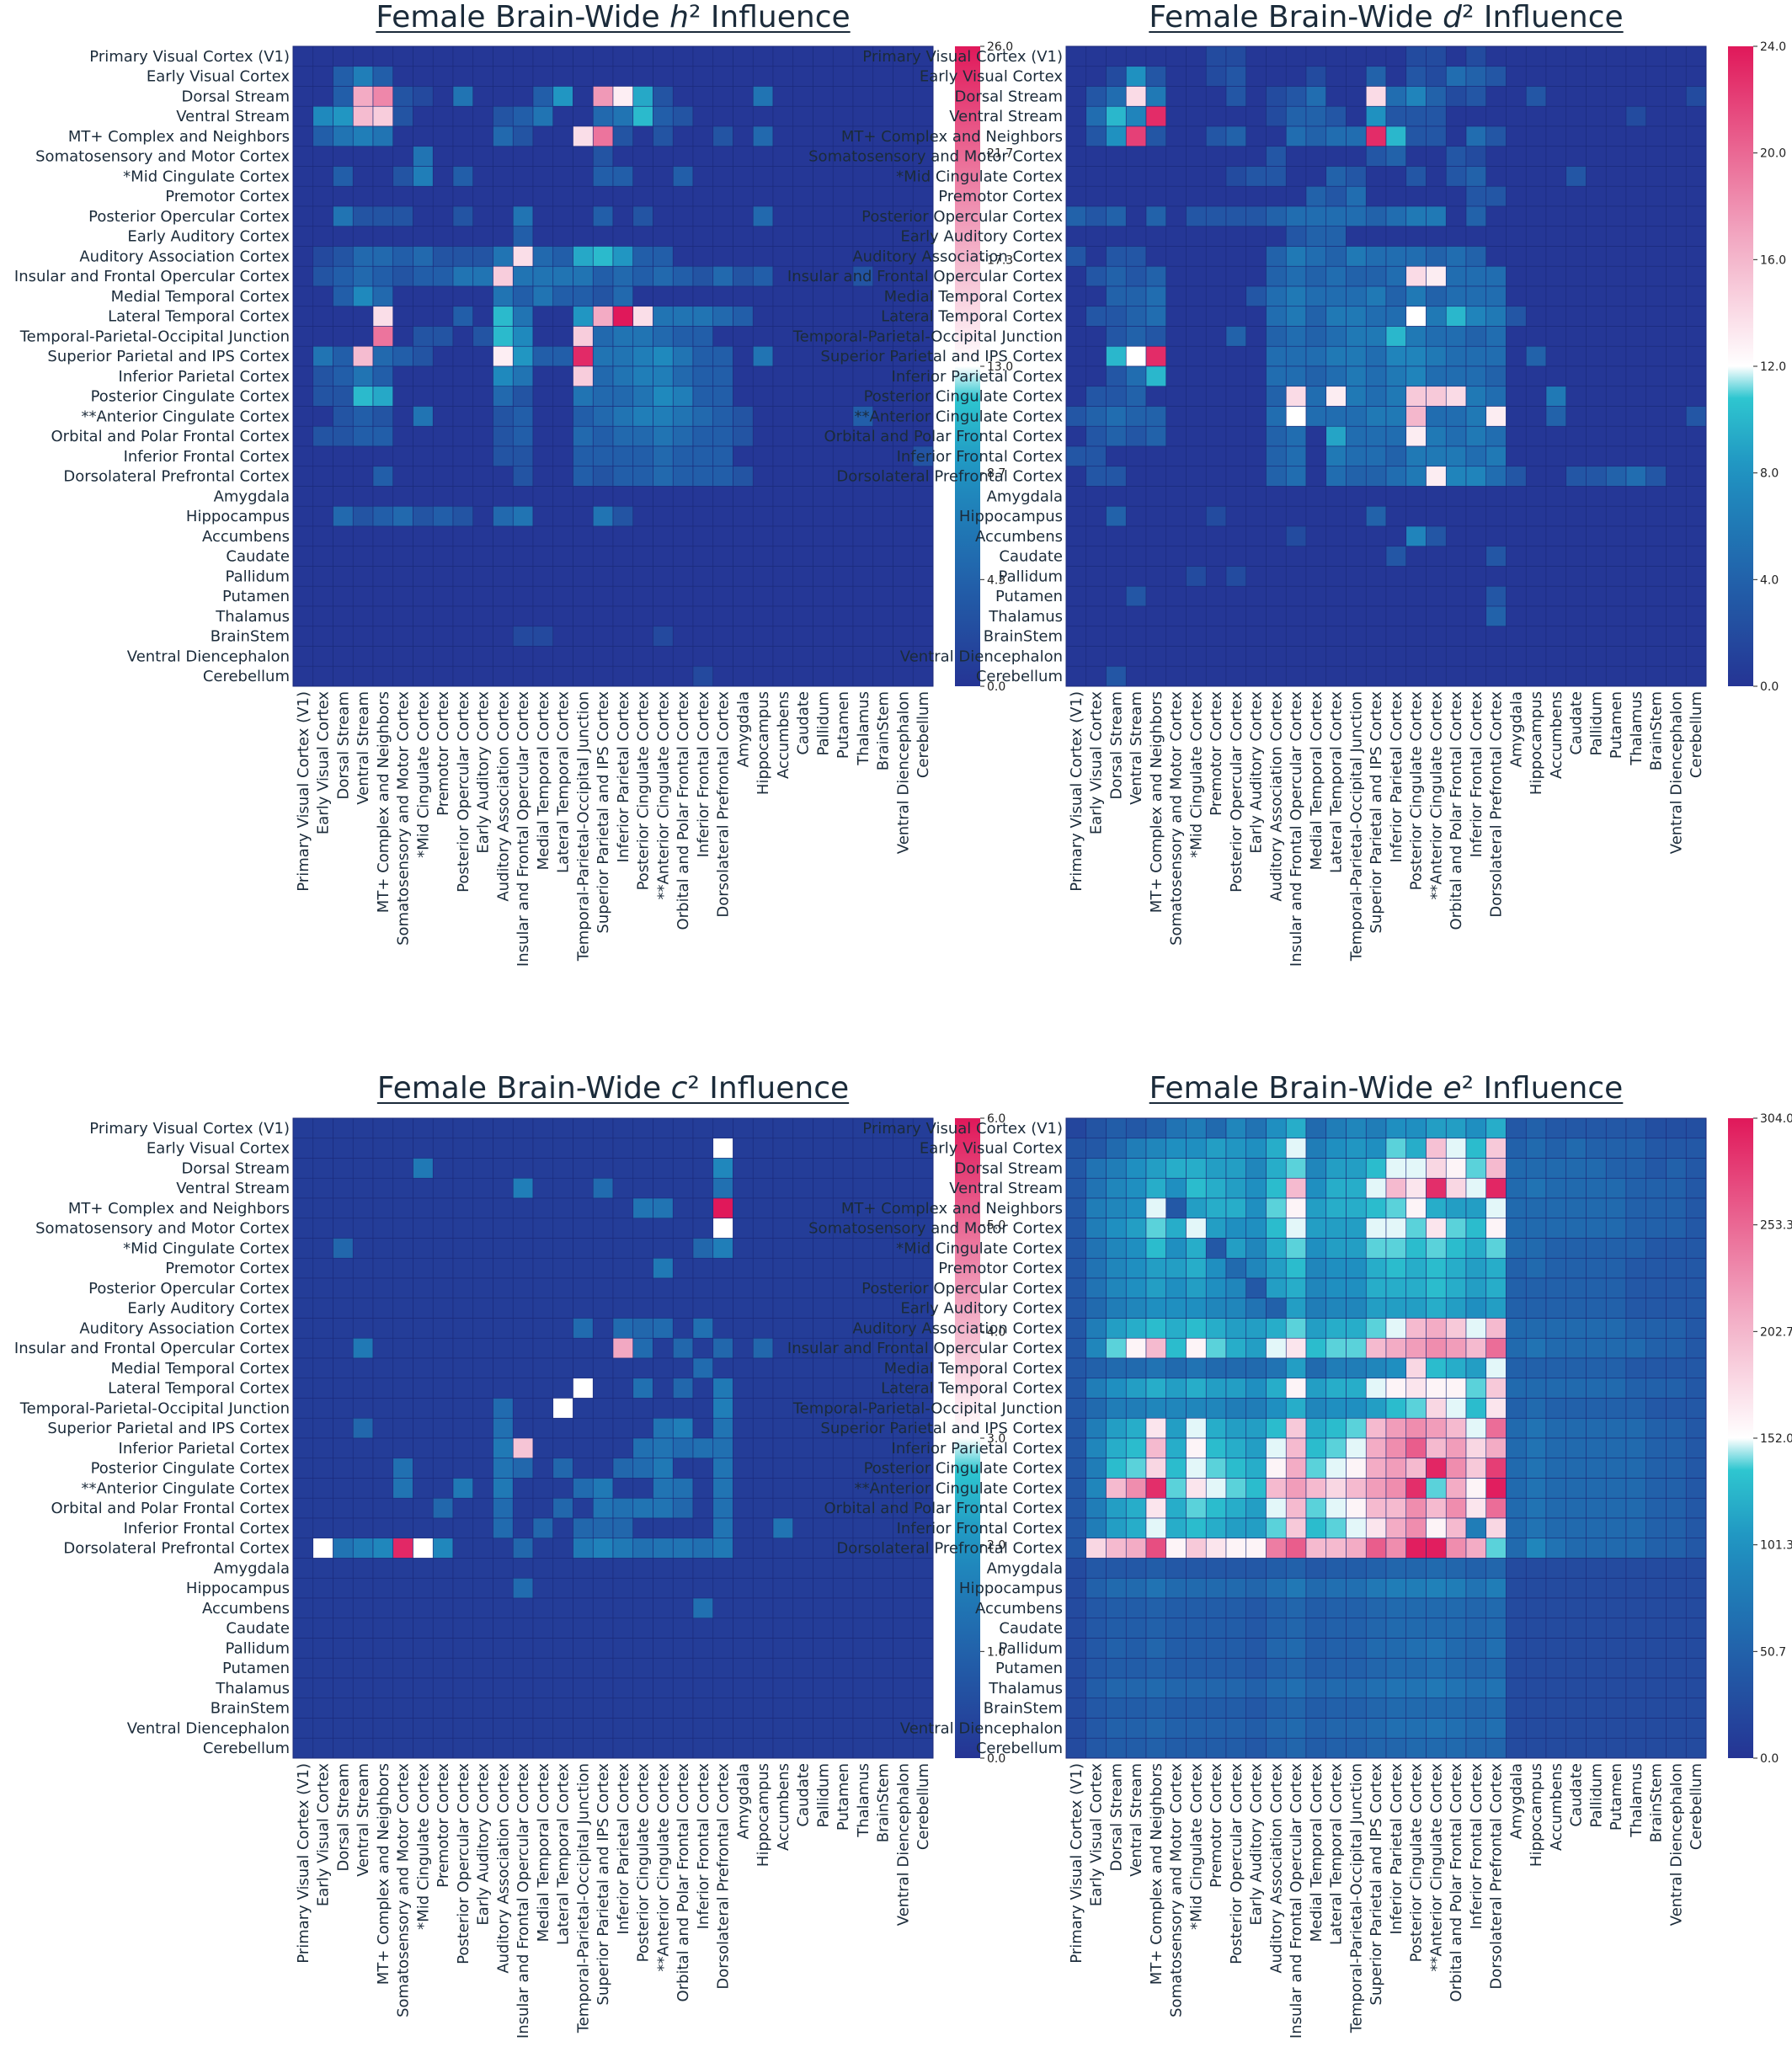 The width and height of the screenshot is (1792, 2052). I want to click on x-tick-label: Inferior Parietal Cortex, so click(623, 1849).